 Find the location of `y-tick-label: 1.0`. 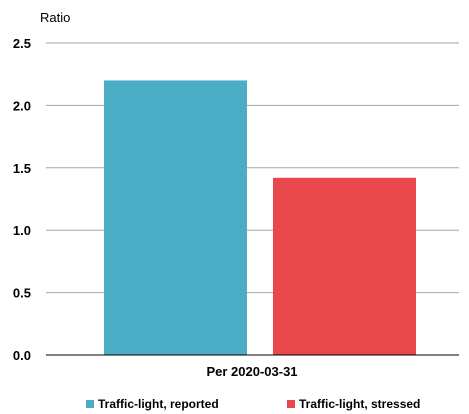

y-tick-label: 1.0 is located at coordinates (22, 230).